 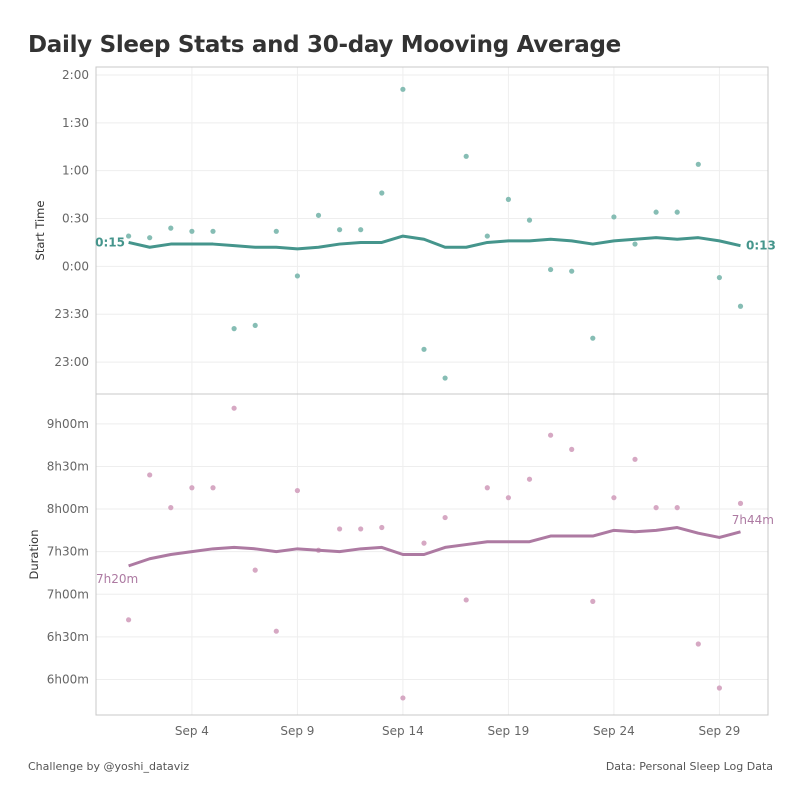 What do you see at coordinates (68, 637) in the screenshot?
I see `y-tick-label: 6h30m` at bounding box center [68, 637].